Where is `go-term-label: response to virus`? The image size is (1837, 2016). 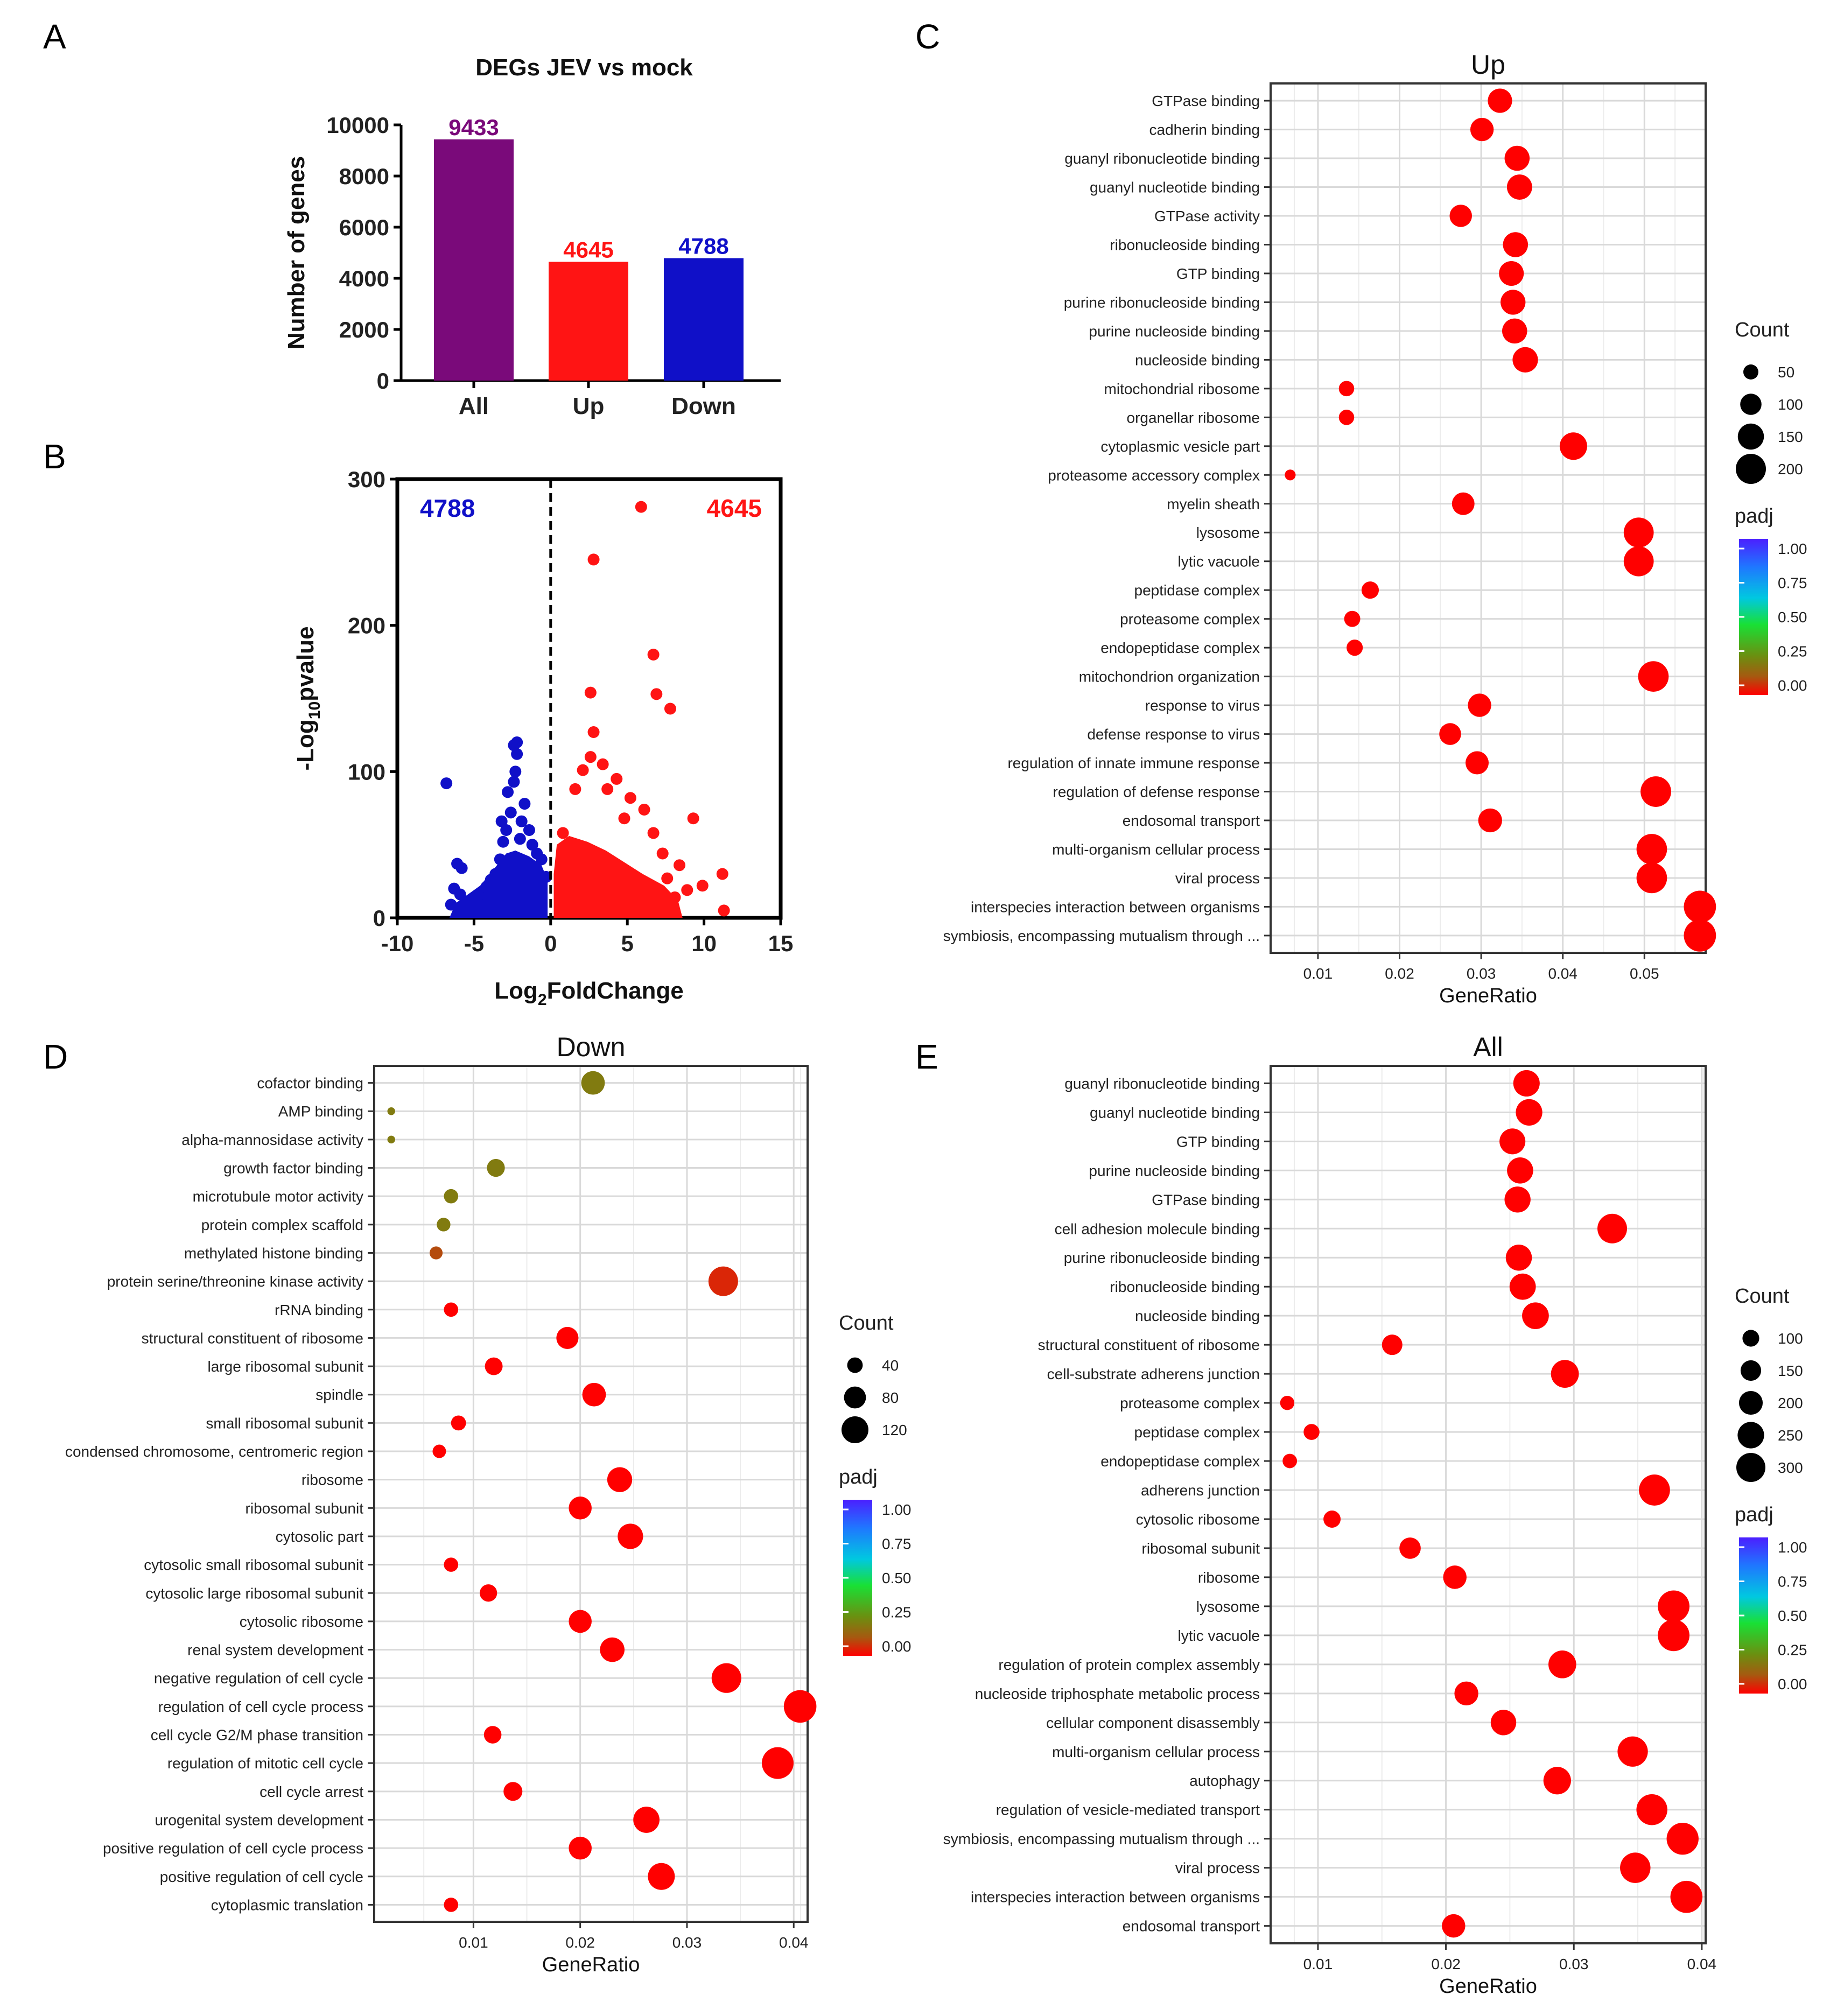
go-term-label: response to virus is located at coordinates (1202, 705).